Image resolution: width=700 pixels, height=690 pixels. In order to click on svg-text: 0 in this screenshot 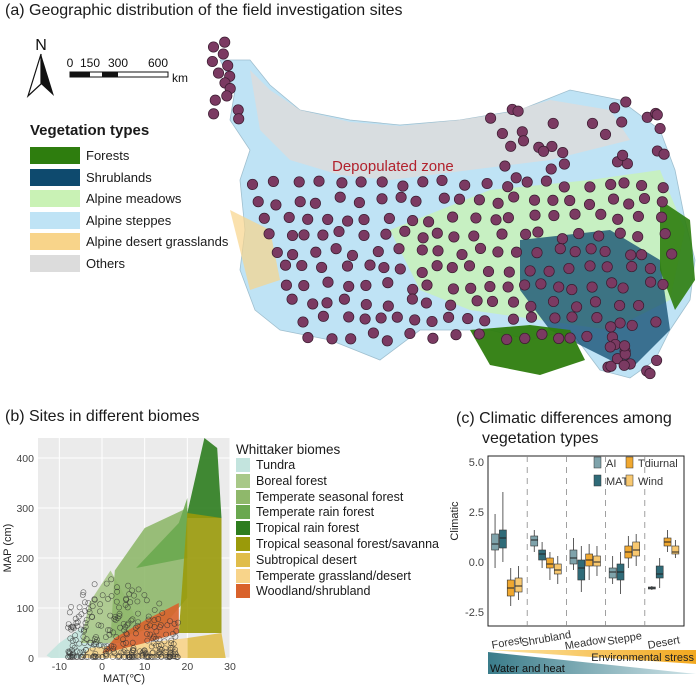, I will do `click(70, 63)`.